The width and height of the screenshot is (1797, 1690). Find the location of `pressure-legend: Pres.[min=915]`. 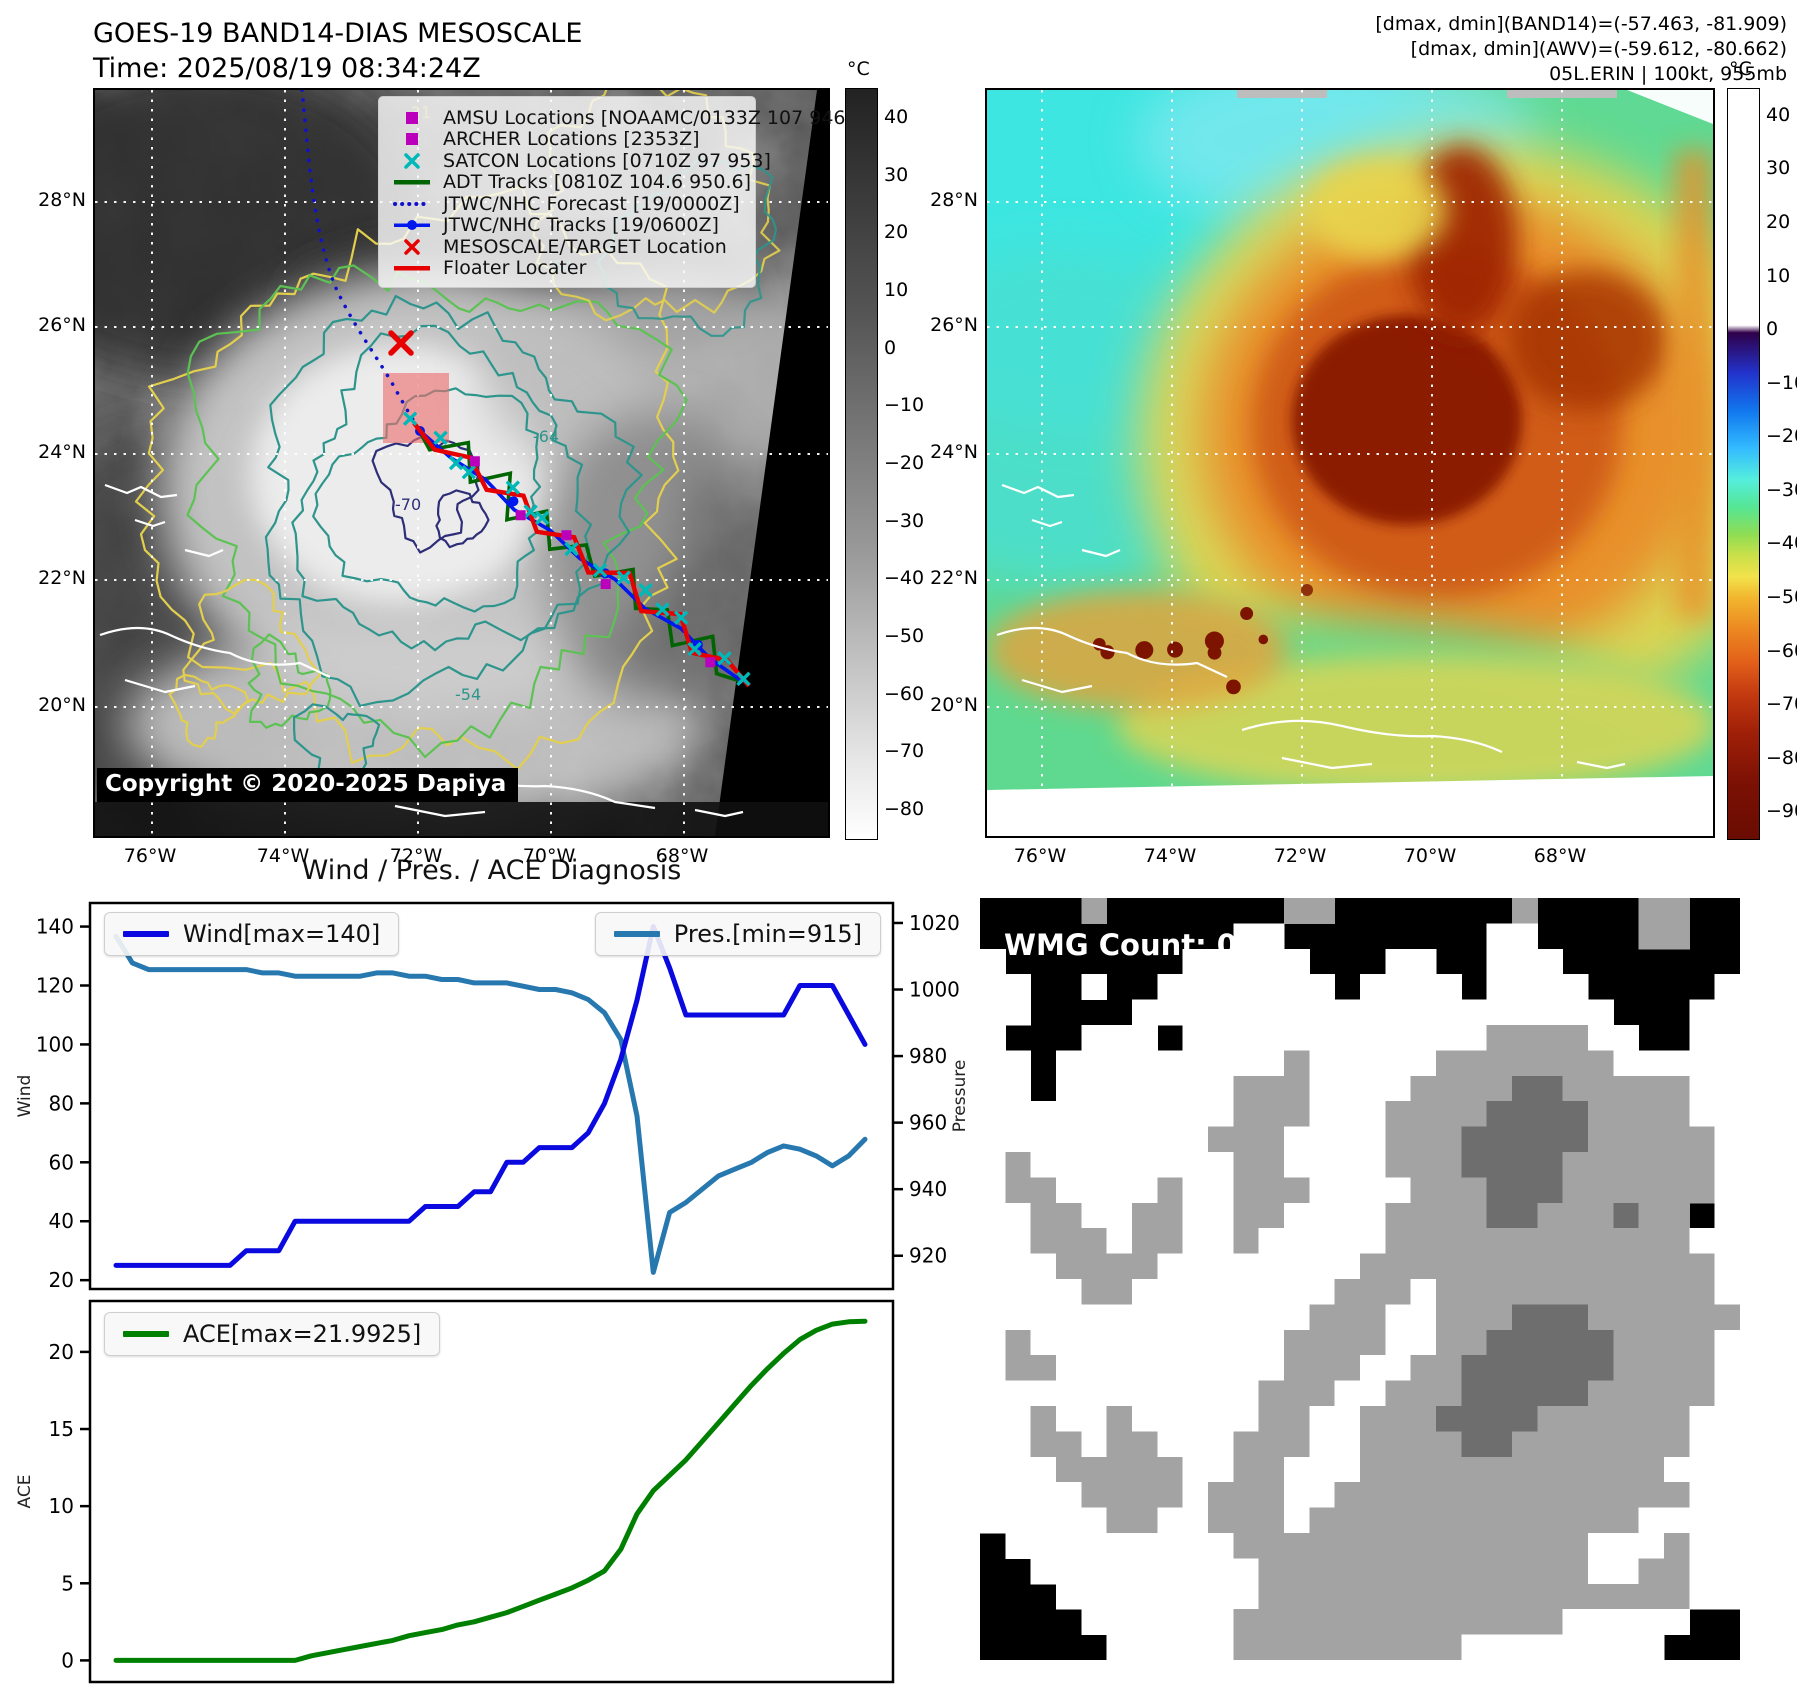

pressure-legend: Pres.[min=915] is located at coordinates (737, 934).